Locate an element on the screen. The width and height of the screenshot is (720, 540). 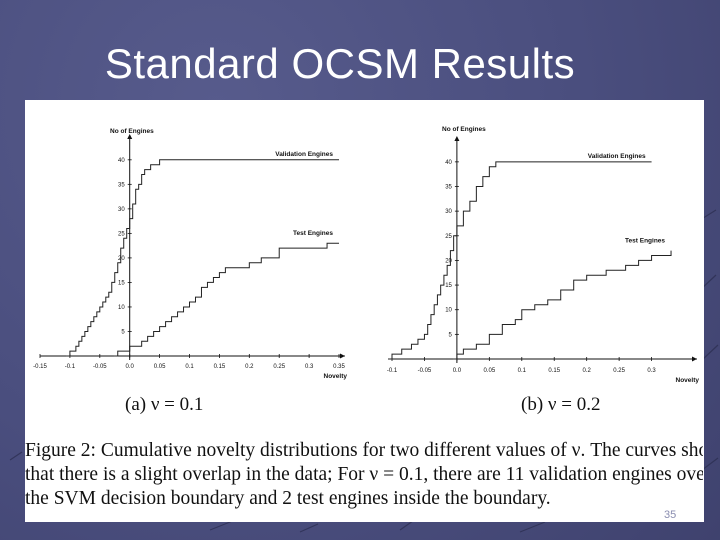
test-engines-label-b: Test Engines is located at coordinates (645, 241).